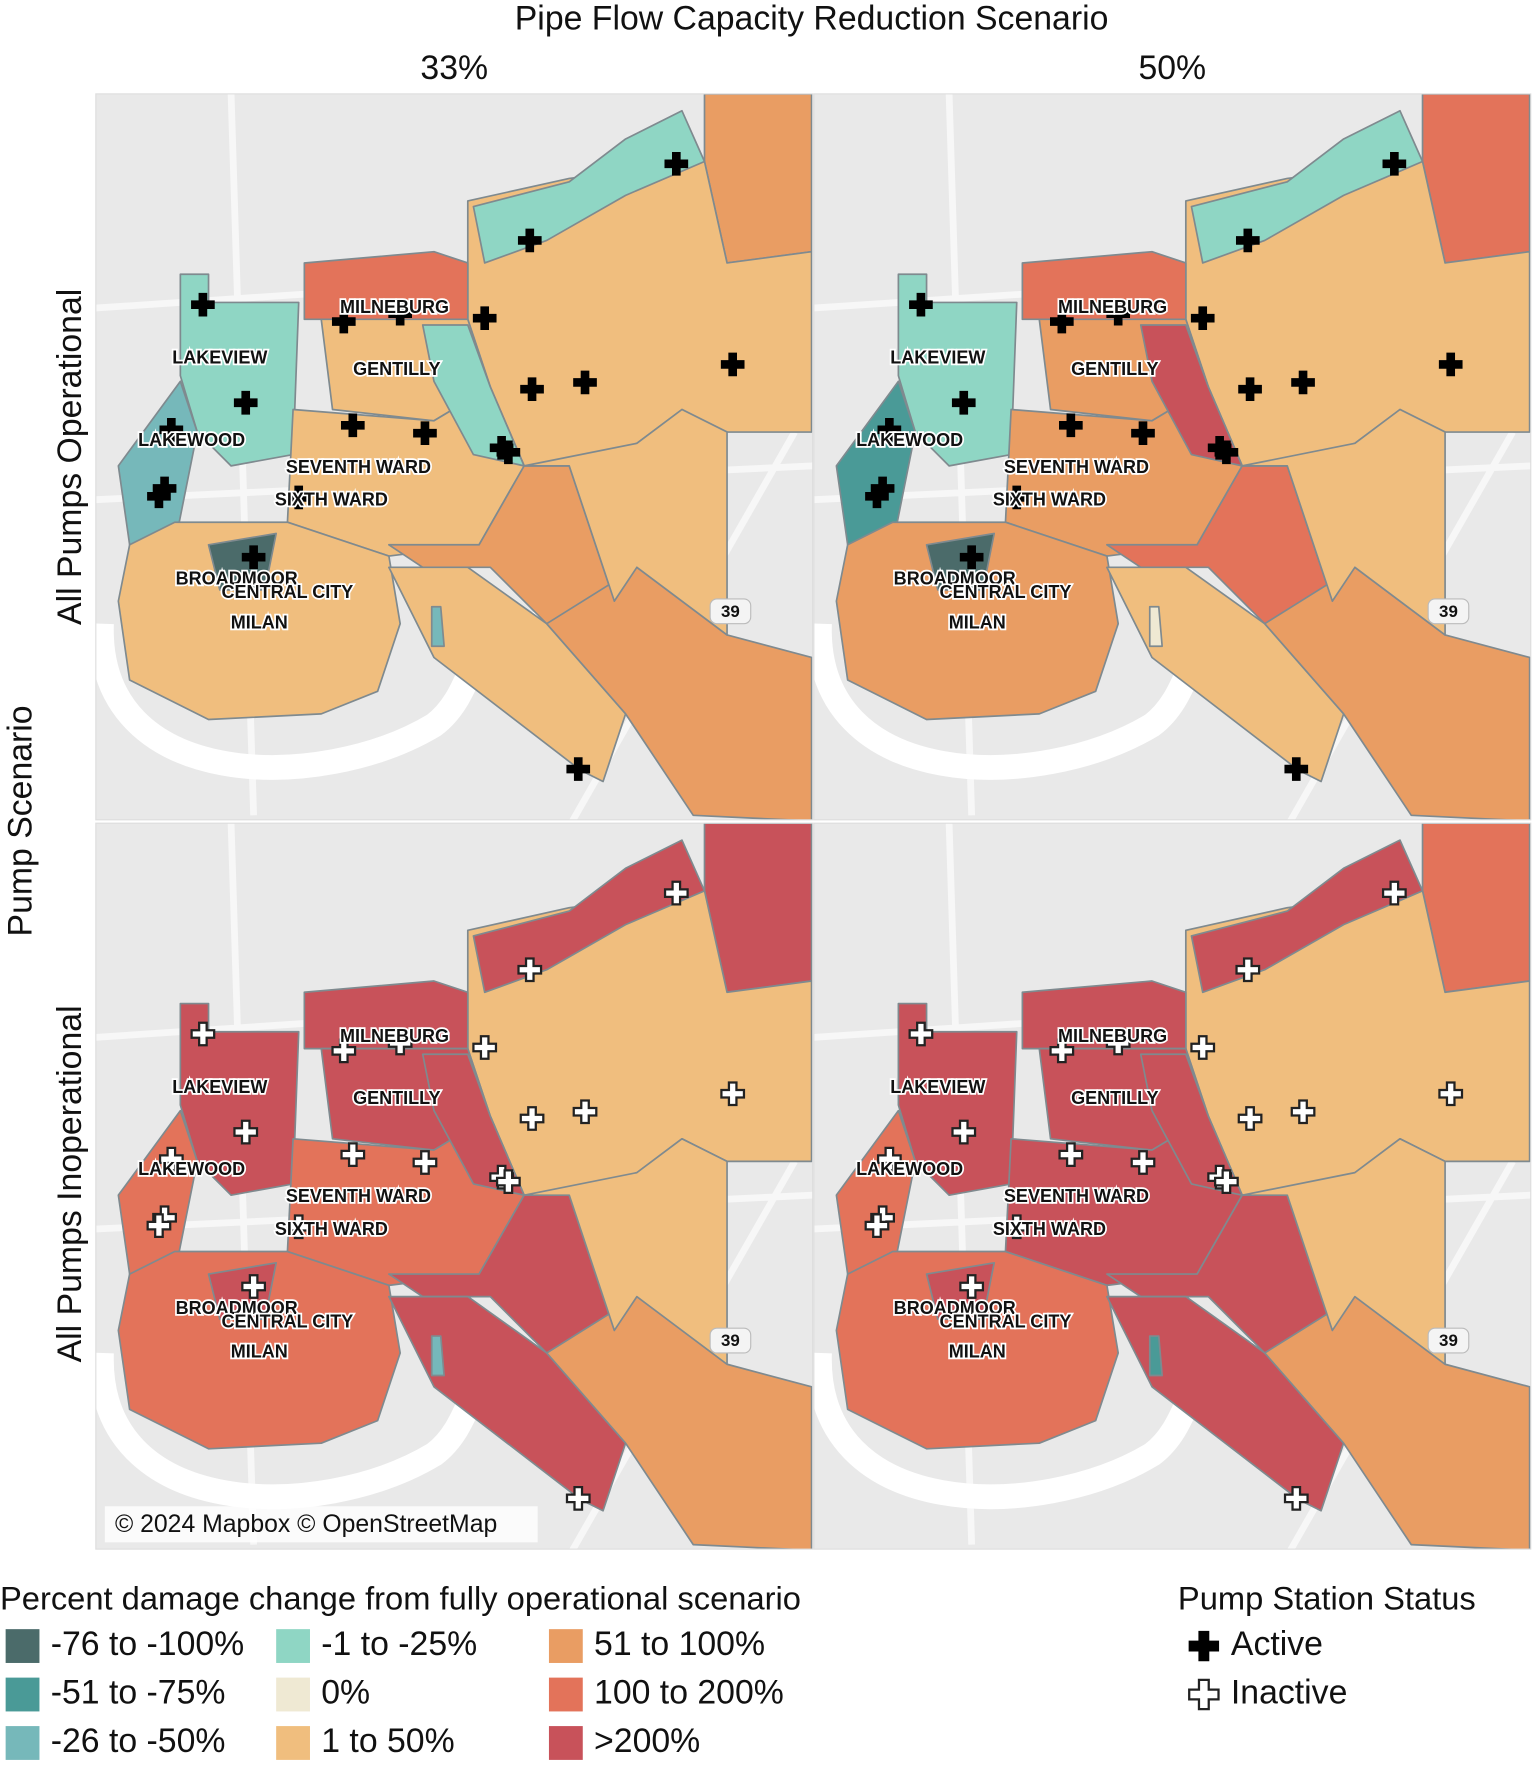 The width and height of the screenshot is (1533, 1767). Describe the element at coordinates (1172, 68) in the screenshot. I see `column-header: 50%` at that location.